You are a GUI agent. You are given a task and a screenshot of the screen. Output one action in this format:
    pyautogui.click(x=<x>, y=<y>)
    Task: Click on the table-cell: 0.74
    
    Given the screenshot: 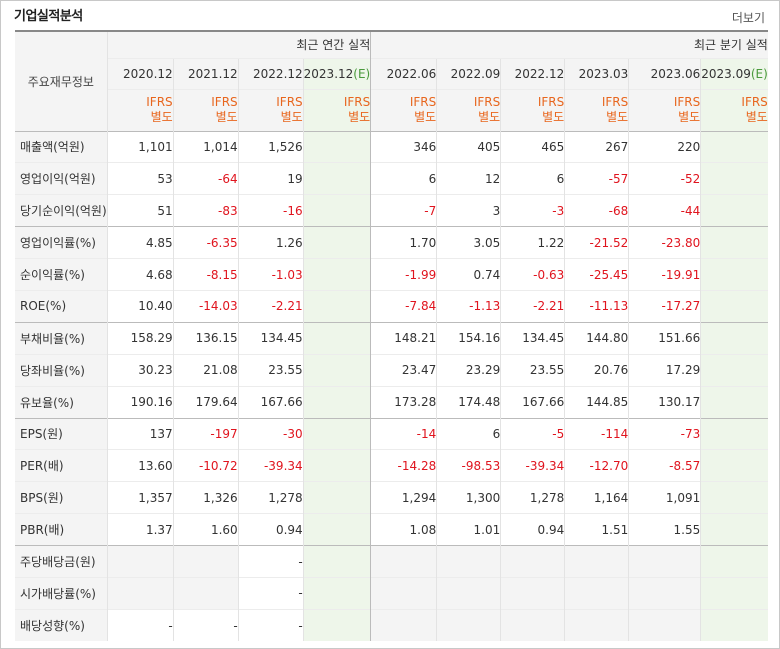 What is the action you would take?
    pyautogui.click(x=468, y=274)
    